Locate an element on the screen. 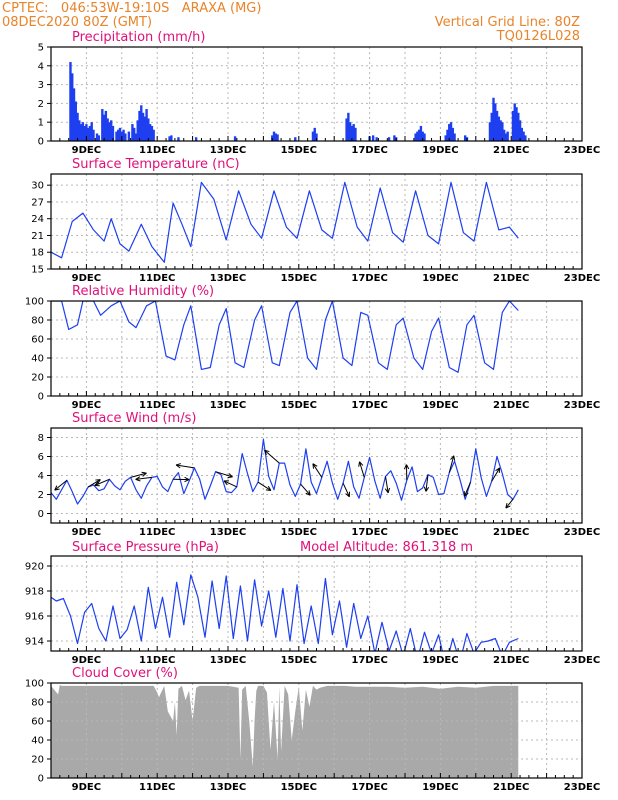 This screenshot has height=800, width=618. cloud-title: Cloud Cover (%) is located at coordinates (125, 673).